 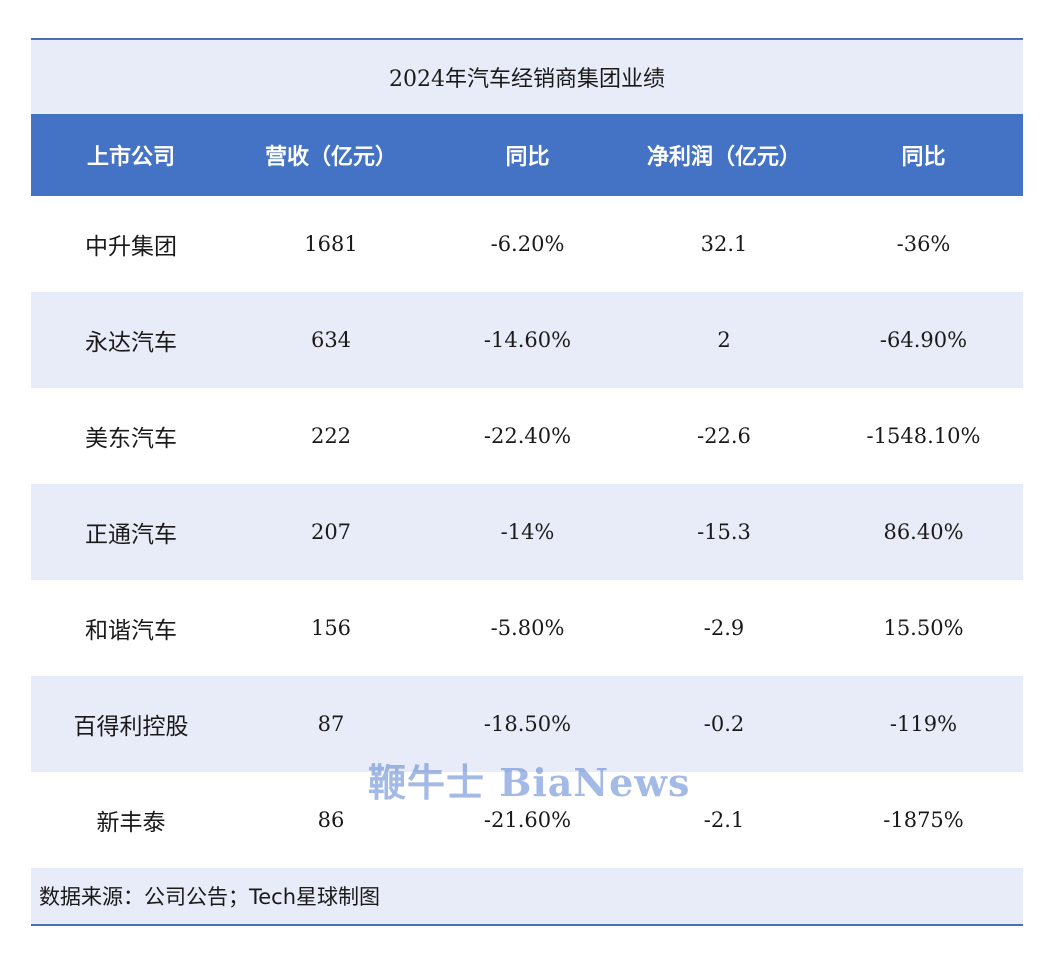 I want to click on table-row: 和谐汽车 156 -5.80% -2.9 15.50%, so click(x=527, y=628).